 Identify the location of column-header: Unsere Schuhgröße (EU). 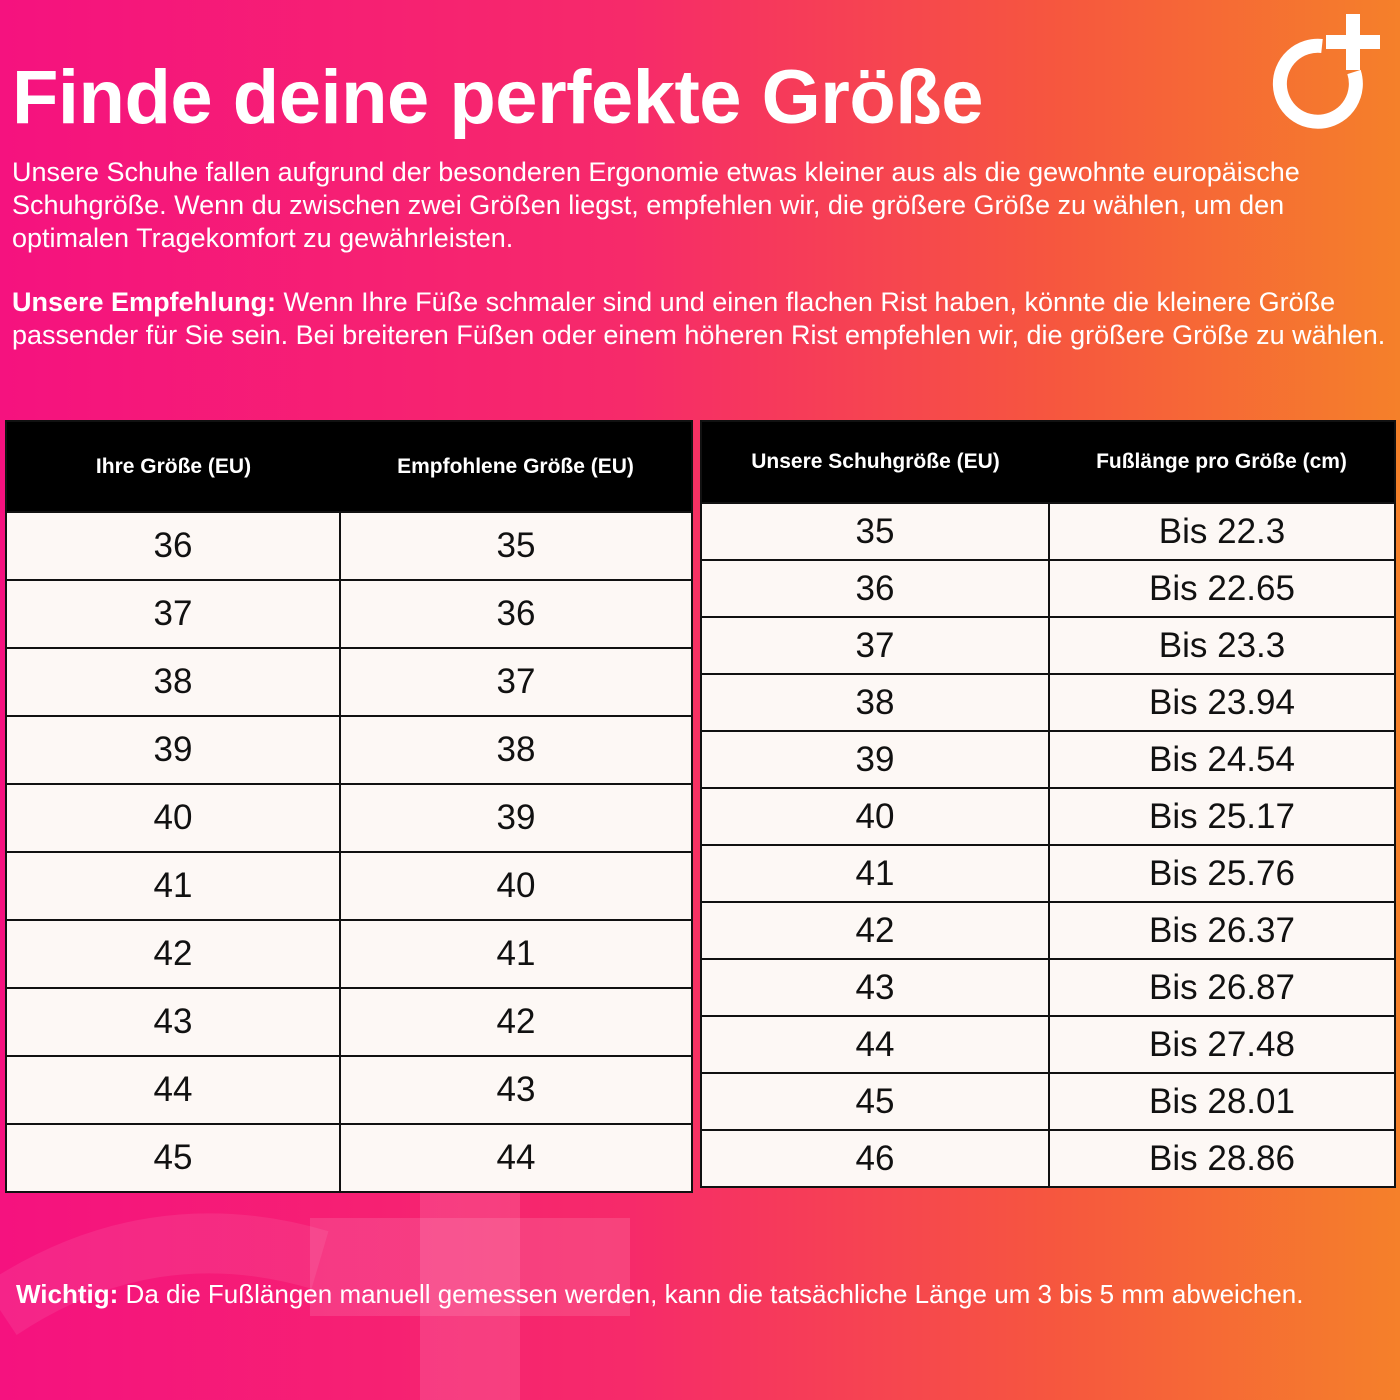
(875, 462).